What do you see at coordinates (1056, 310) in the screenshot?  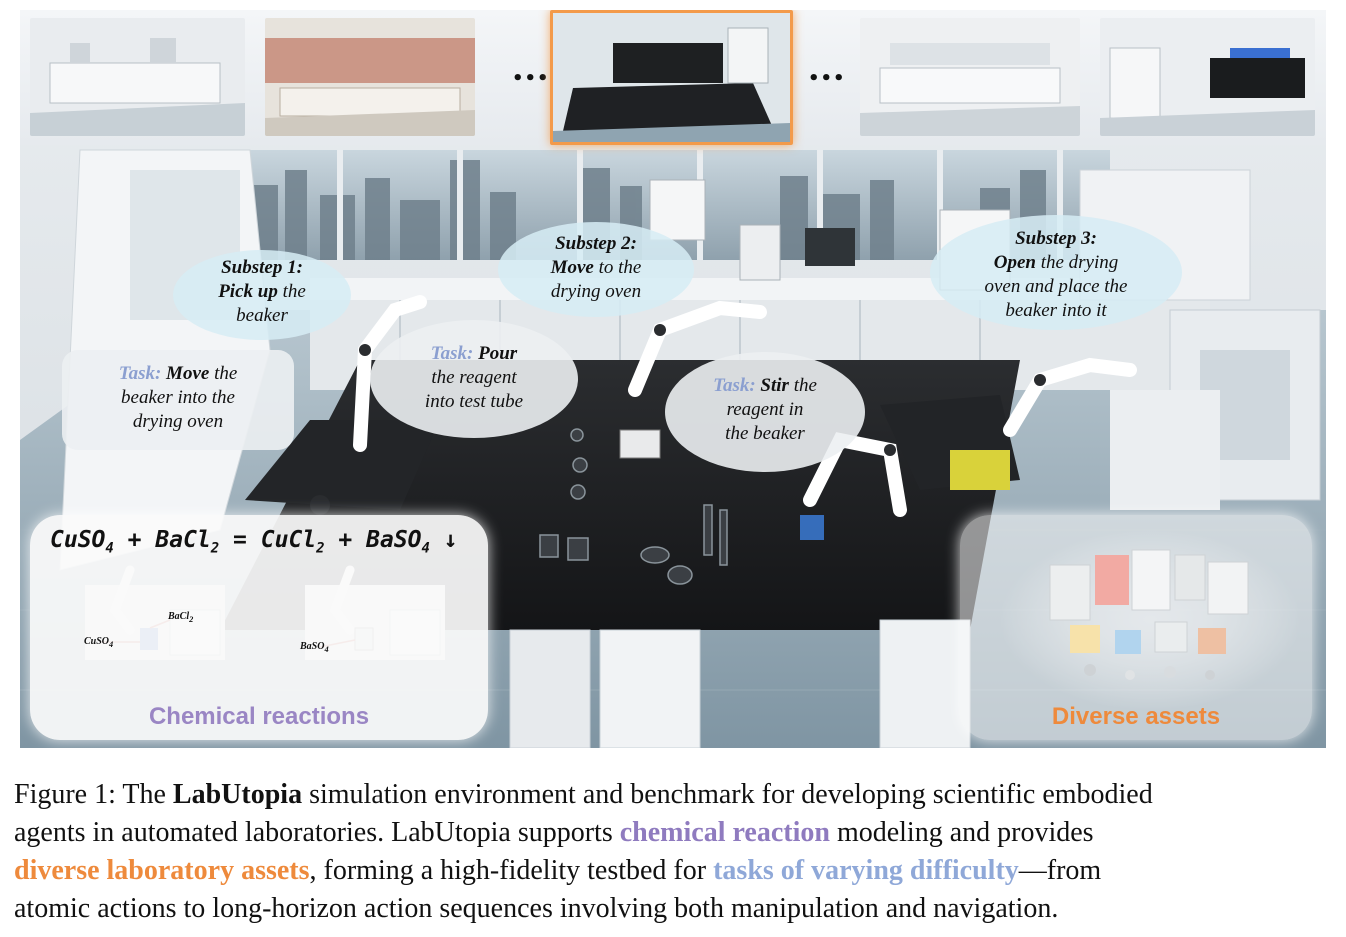 I see `substep3-text: beaker into it` at bounding box center [1056, 310].